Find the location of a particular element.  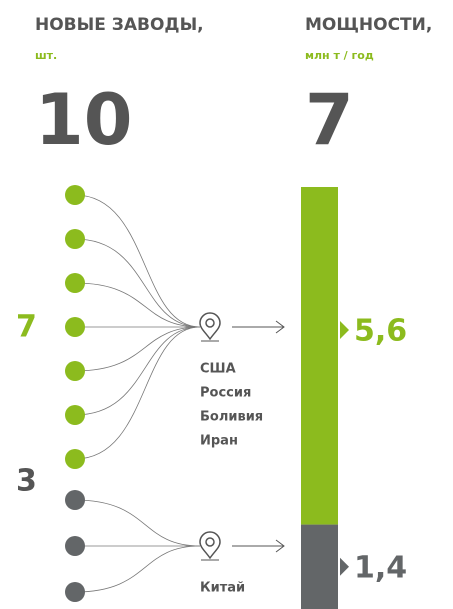

group-count: 3 is located at coordinates (26, 481).